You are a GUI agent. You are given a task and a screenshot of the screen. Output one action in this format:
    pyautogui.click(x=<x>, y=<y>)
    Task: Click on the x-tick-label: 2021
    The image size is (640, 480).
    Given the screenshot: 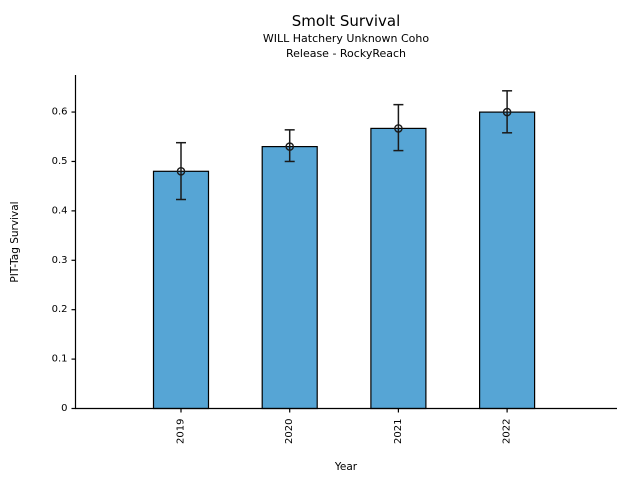 What is the action you would take?
    pyautogui.click(x=398, y=431)
    